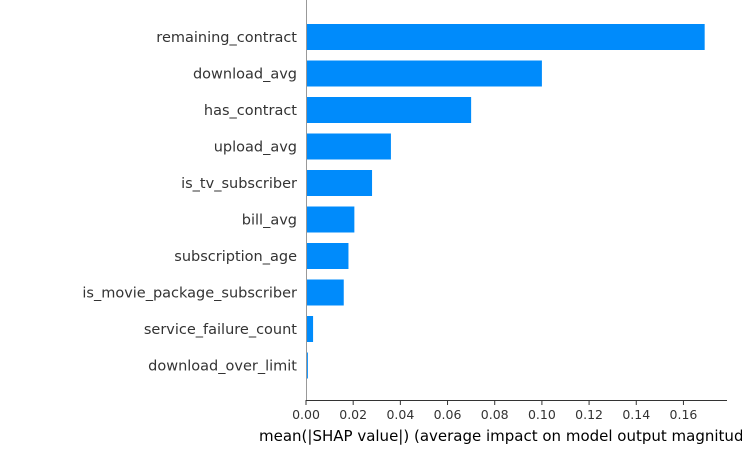  Describe the element at coordinates (542, 414) in the screenshot. I see `x-tick-label: 0.10` at that location.